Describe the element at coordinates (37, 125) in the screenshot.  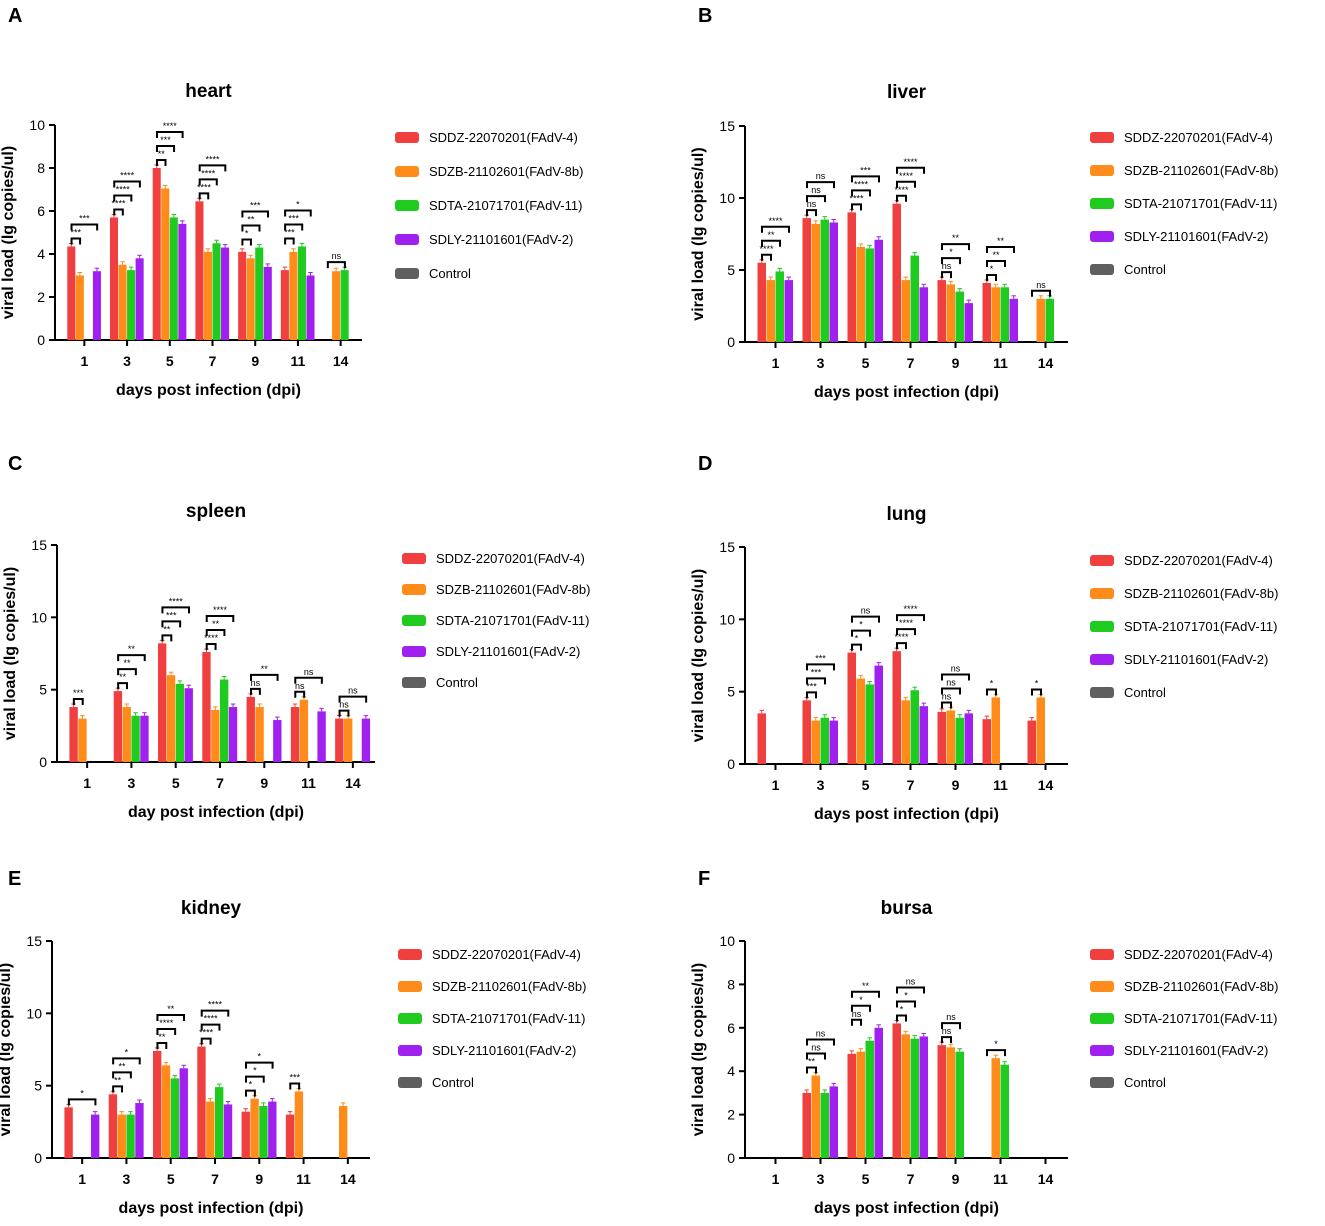
I see `y-tick-label: 10` at that location.